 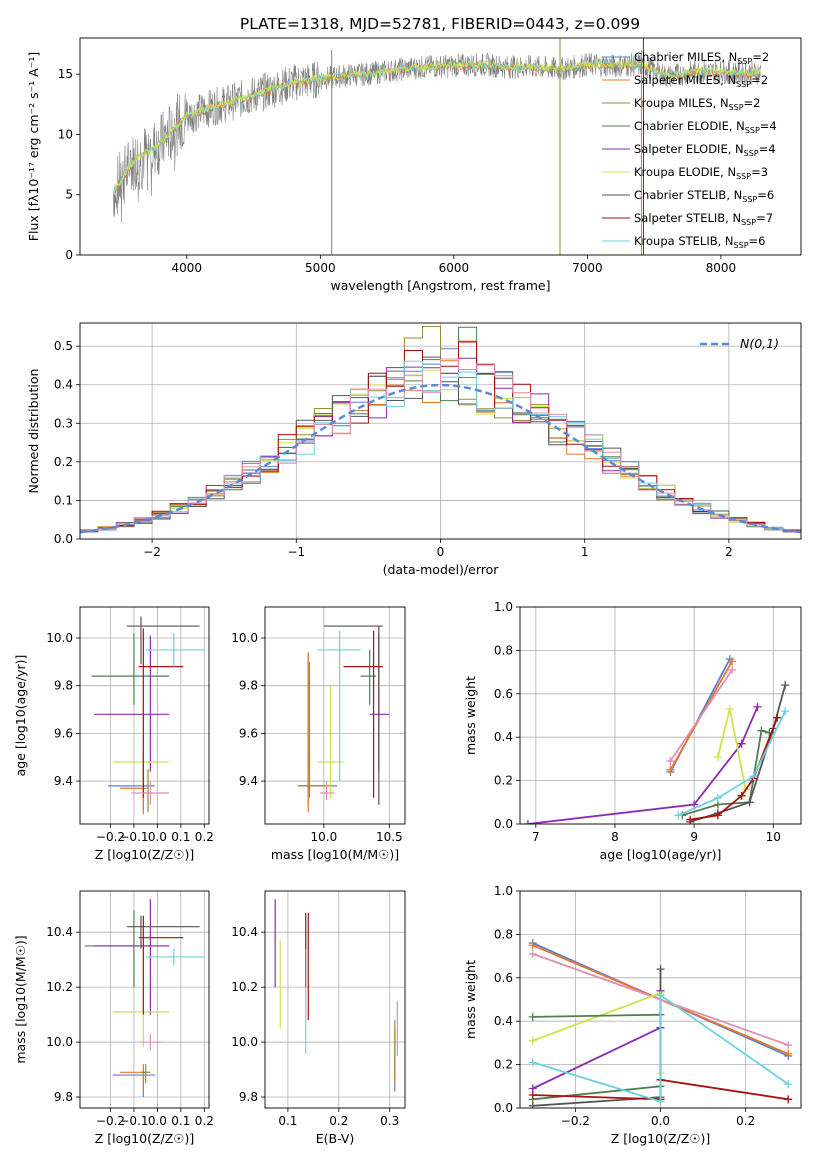 I want to click on y-tick-label: 10.2, so click(x=59, y=987).